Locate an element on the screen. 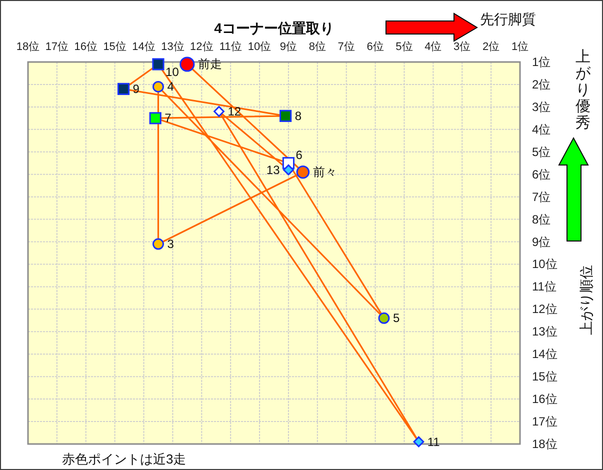 The height and width of the screenshot is (470, 603). annotation: 上がり優秀 is located at coordinates (583, 90).